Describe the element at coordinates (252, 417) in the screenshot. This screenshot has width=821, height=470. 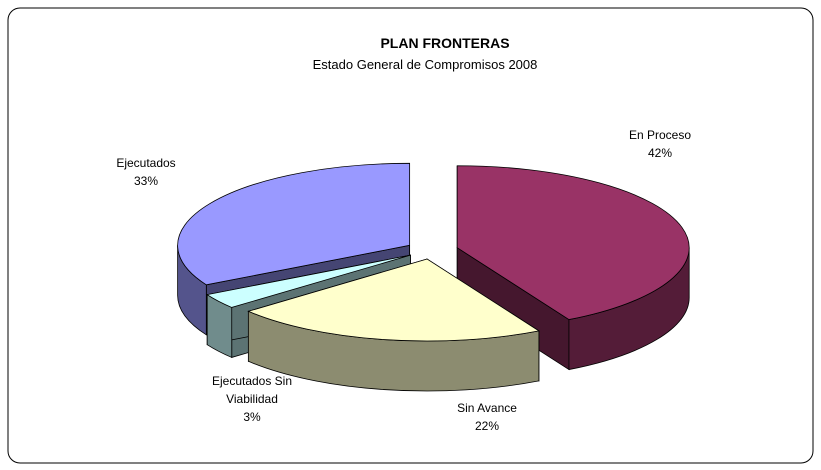
I see `slice-value-label: 3%` at that location.